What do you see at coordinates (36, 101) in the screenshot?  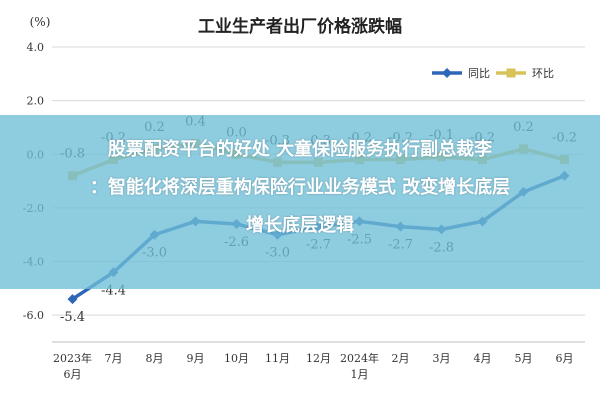 I see `y-tick-label: 2.0` at bounding box center [36, 101].